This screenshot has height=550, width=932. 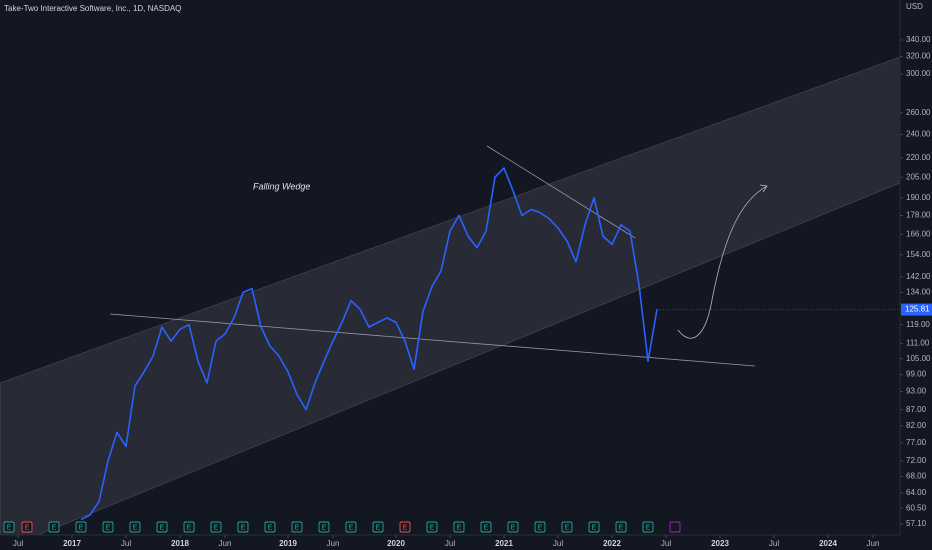 What do you see at coordinates (918, 324) in the screenshot?
I see `y-tick-label: 119.00` at bounding box center [918, 324].